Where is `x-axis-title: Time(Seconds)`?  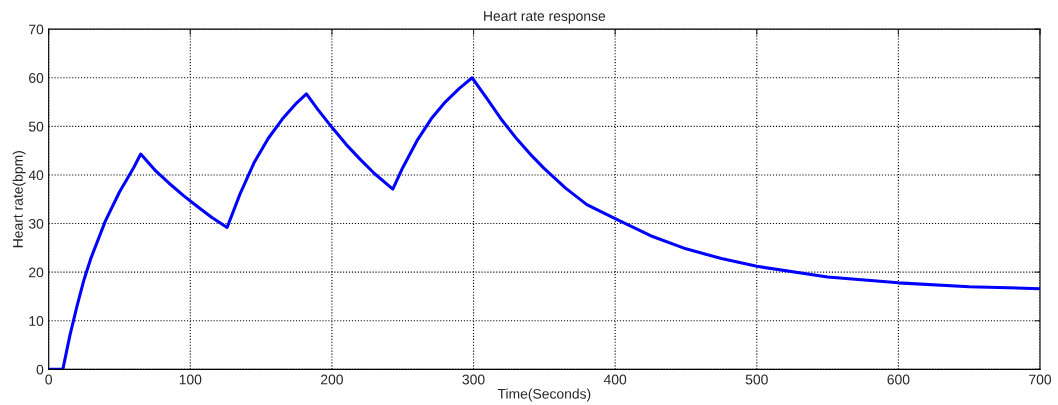 x-axis-title: Time(Seconds) is located at coordinates (544, 395).